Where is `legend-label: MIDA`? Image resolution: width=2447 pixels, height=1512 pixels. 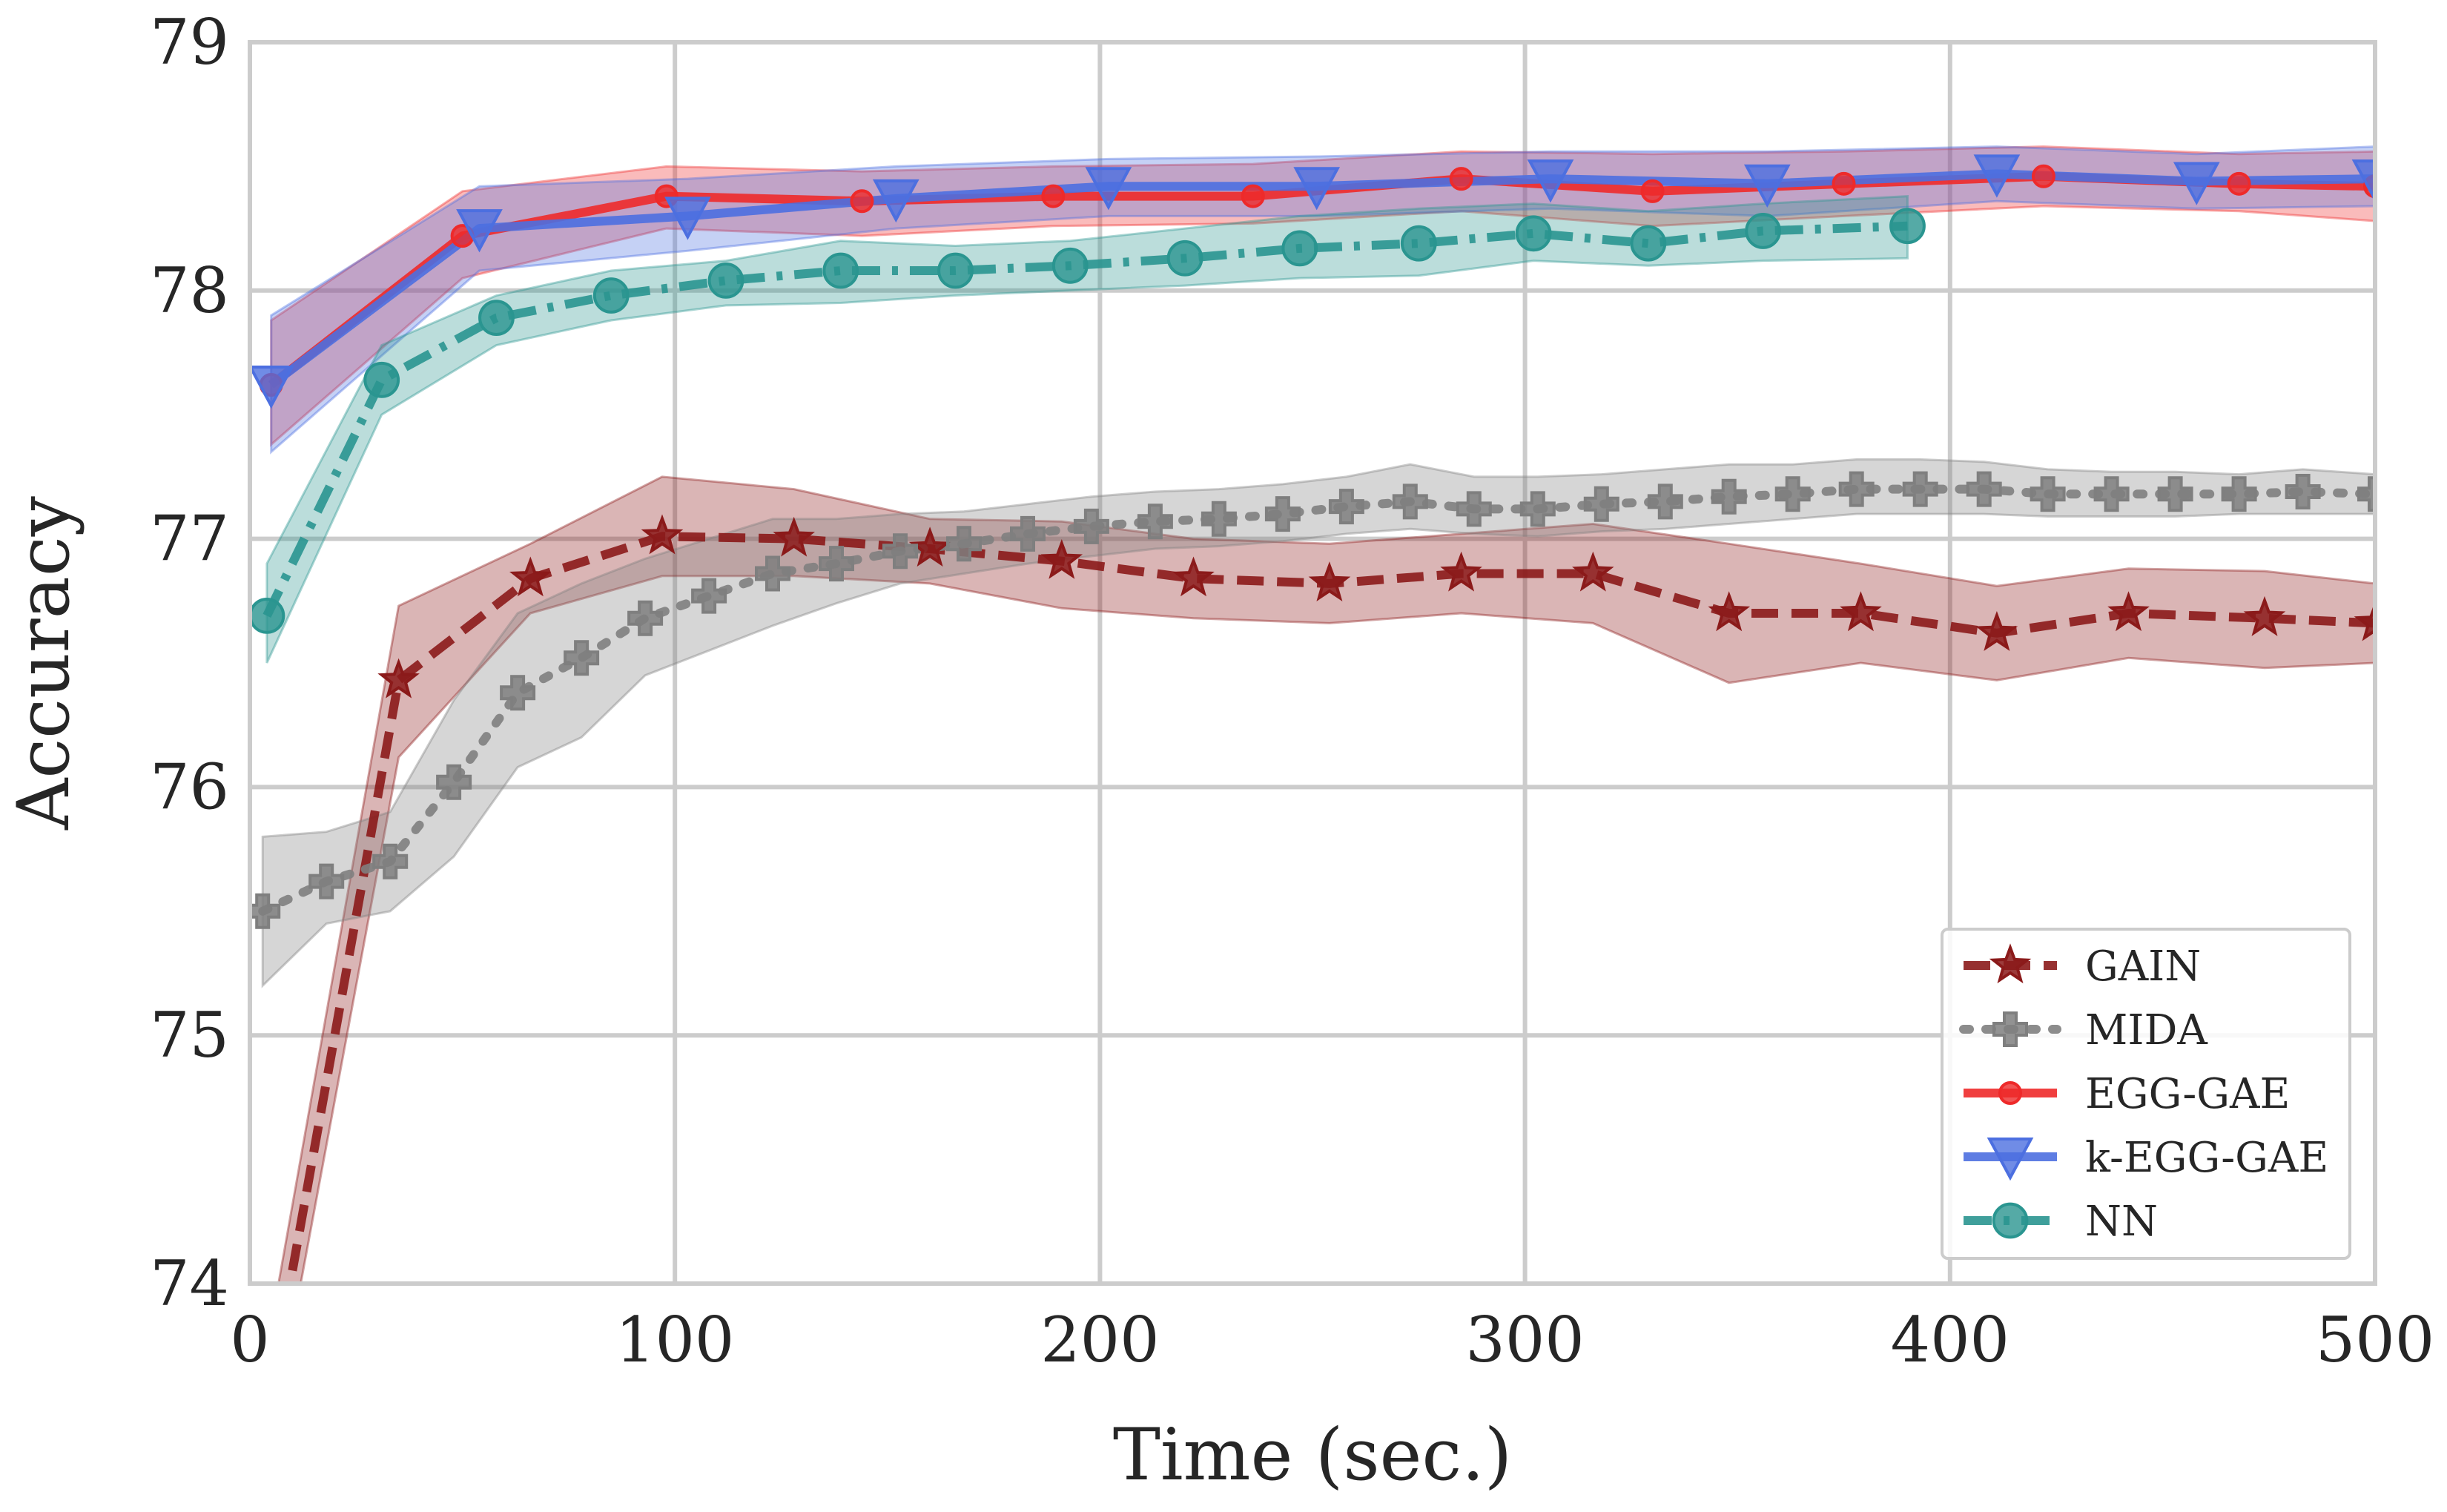 legend-label: MIDA is located at coordinates (2146, 1030).